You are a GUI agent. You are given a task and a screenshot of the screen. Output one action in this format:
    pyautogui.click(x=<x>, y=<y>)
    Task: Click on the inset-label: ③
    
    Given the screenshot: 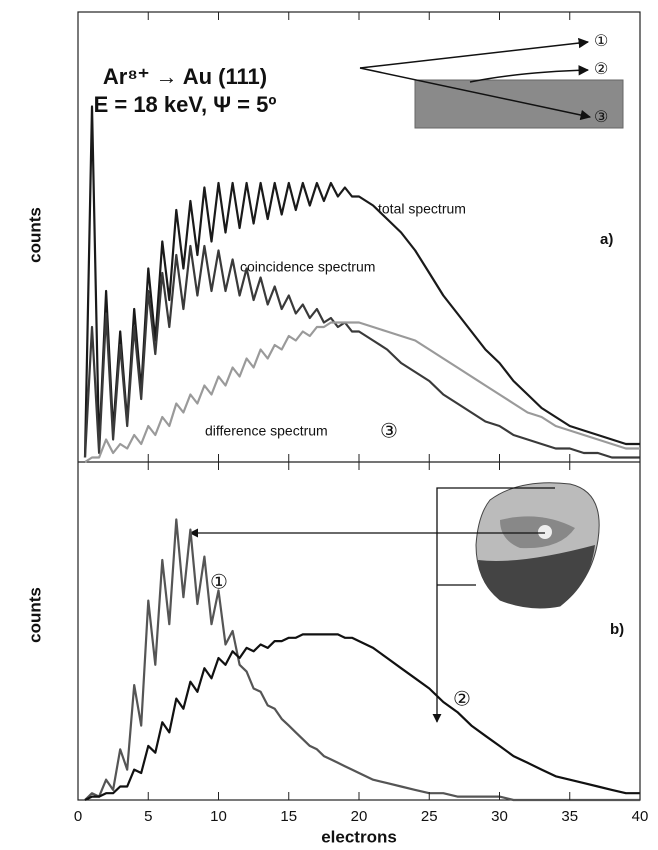 What is the action you would take?
    pyautogui.click(x=601, y=117)
    